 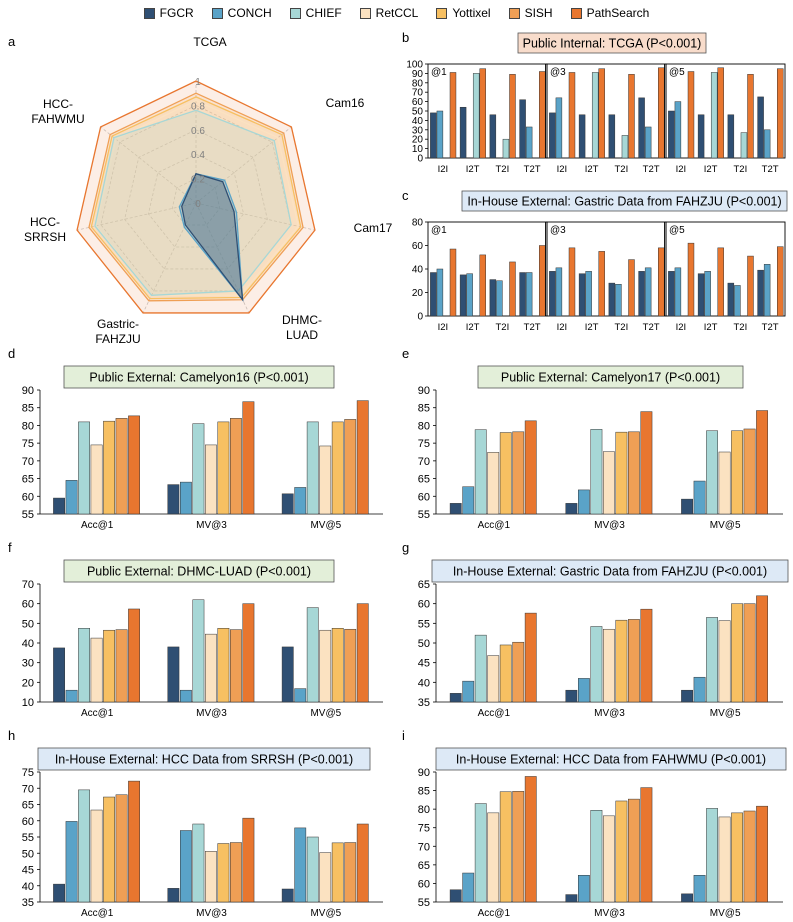 I want to click on radar-axis-label: Gastric-FAHZJU, so click(x=117, y=331).